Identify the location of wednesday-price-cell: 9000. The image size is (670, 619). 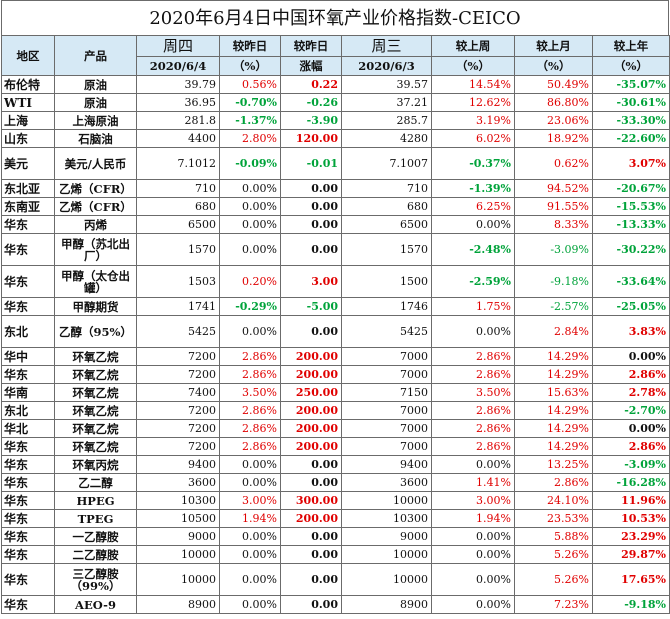
(386, 536).